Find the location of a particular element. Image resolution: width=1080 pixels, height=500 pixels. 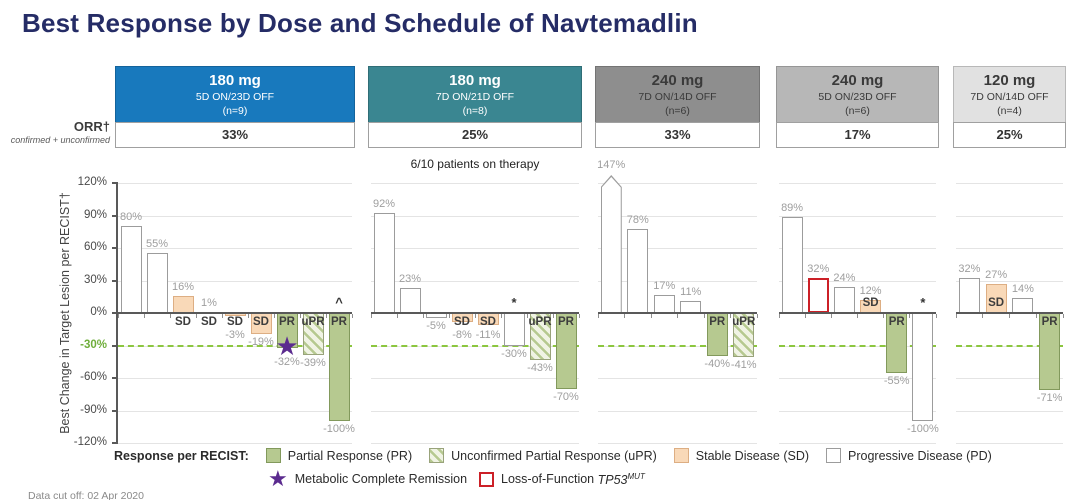

y-tick-label: 90% is located at coordinates (95, 214).